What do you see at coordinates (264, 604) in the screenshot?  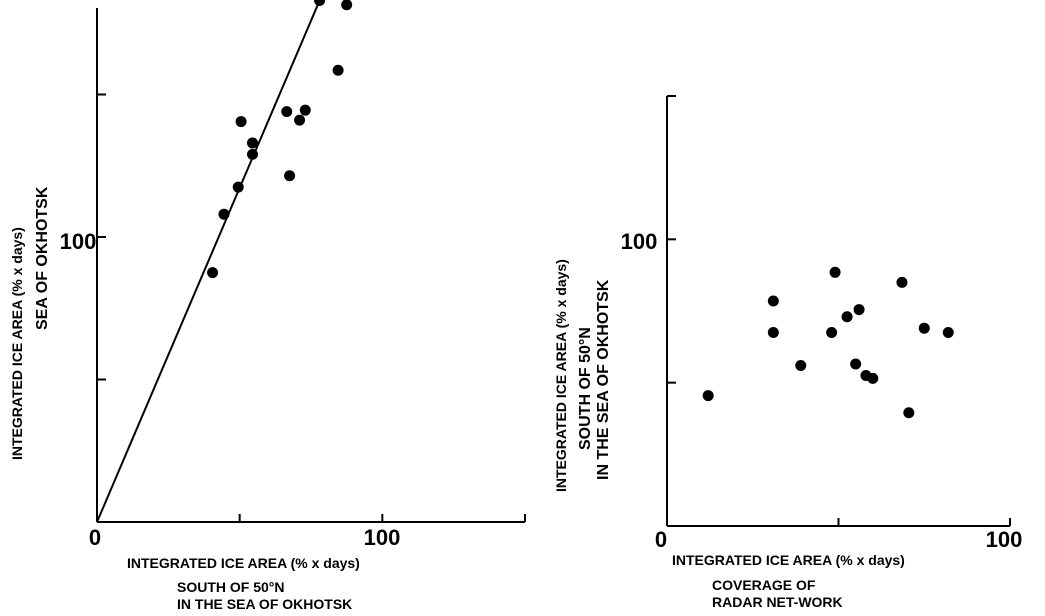 I see `x-axis-title-line3: IN THE SEA OF OKHOTSK` at bounding box center [264, 604].